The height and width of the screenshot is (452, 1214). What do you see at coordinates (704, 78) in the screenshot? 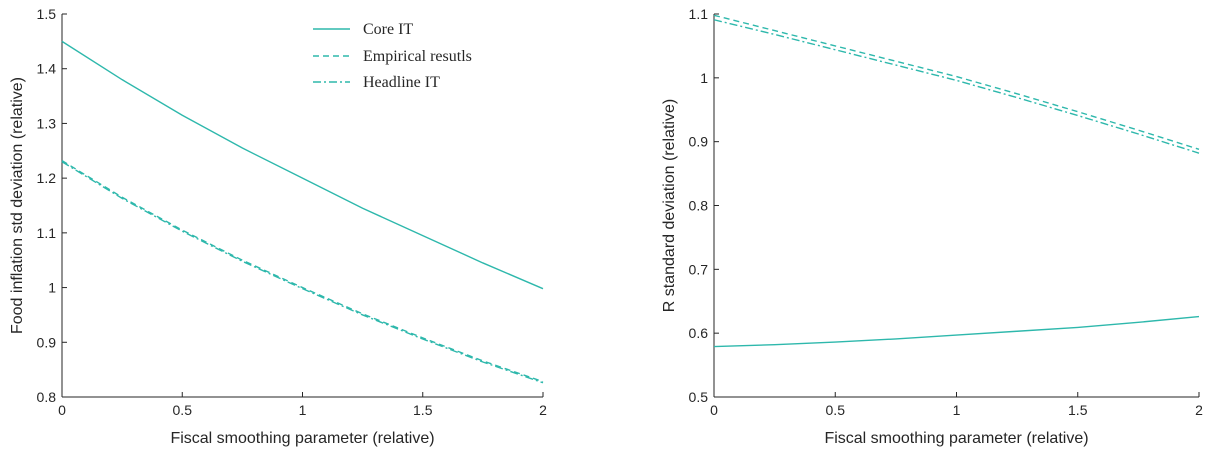
I see `right-y-tick-label: 1` at bounding box center [704, 78].